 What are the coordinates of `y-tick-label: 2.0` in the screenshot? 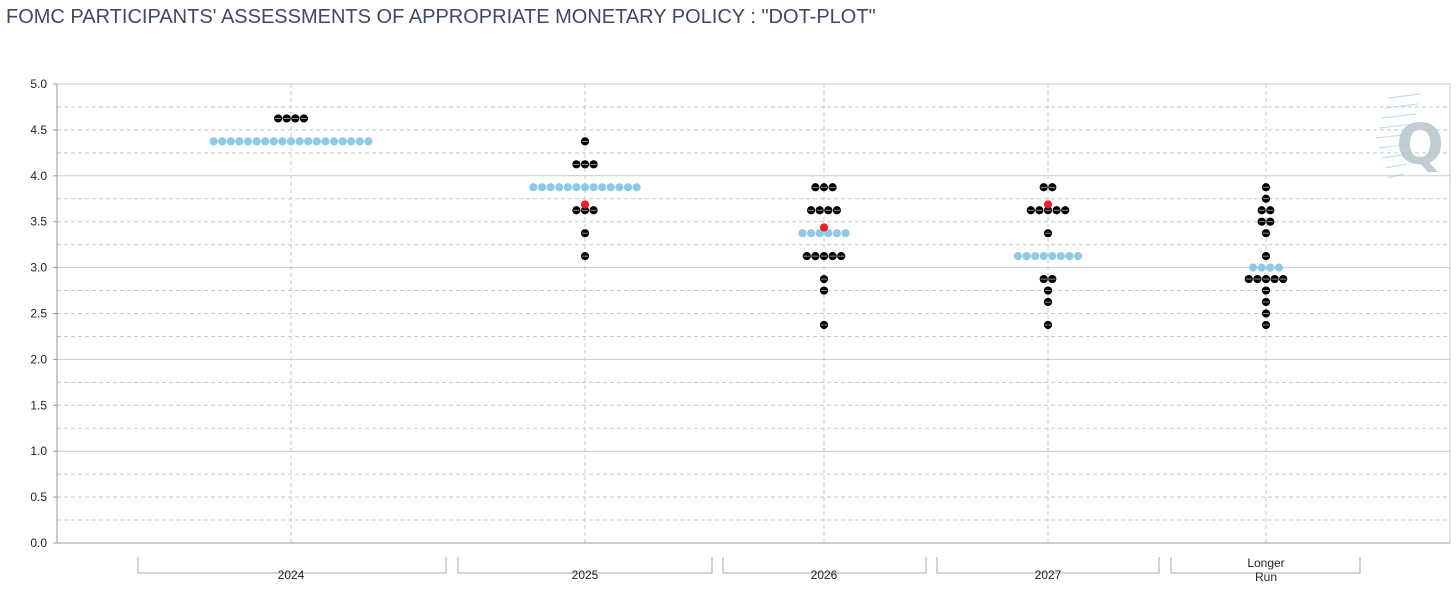 It's located at (38, 359).